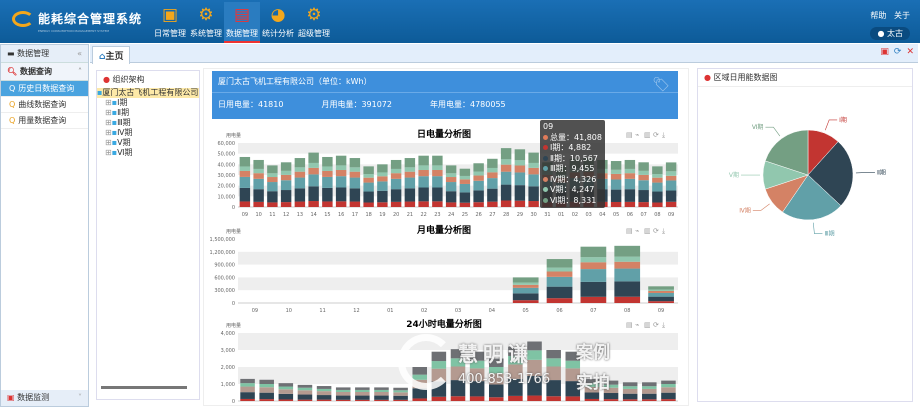  I want to click on data-view-icon: ▤, so click(629, 325).